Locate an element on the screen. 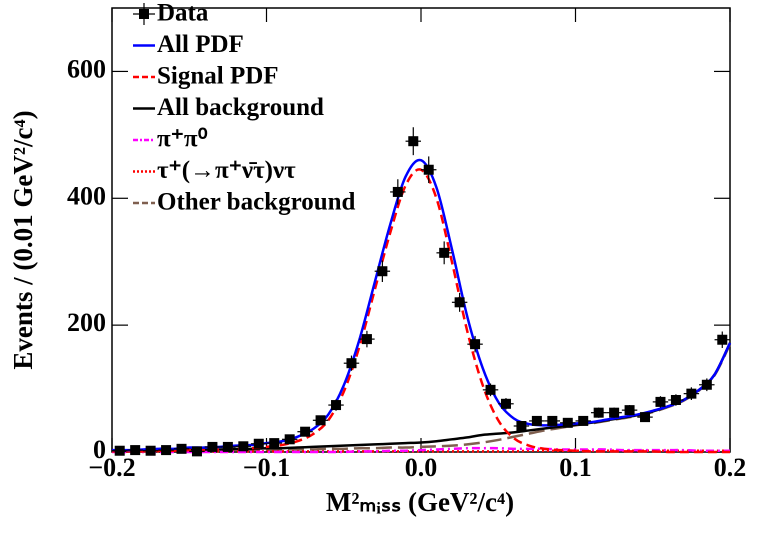 The height and width of the screenshot is (533, 762). legend-label: Data is located at coordinates (183, 13).